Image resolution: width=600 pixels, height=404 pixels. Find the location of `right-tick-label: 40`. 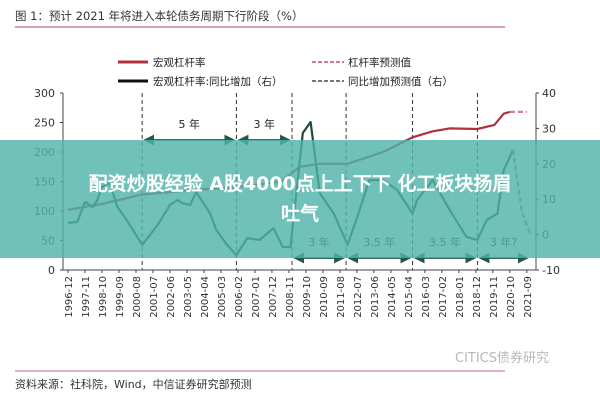

right-tick-label: 40 is located at coordinates (549, 93).